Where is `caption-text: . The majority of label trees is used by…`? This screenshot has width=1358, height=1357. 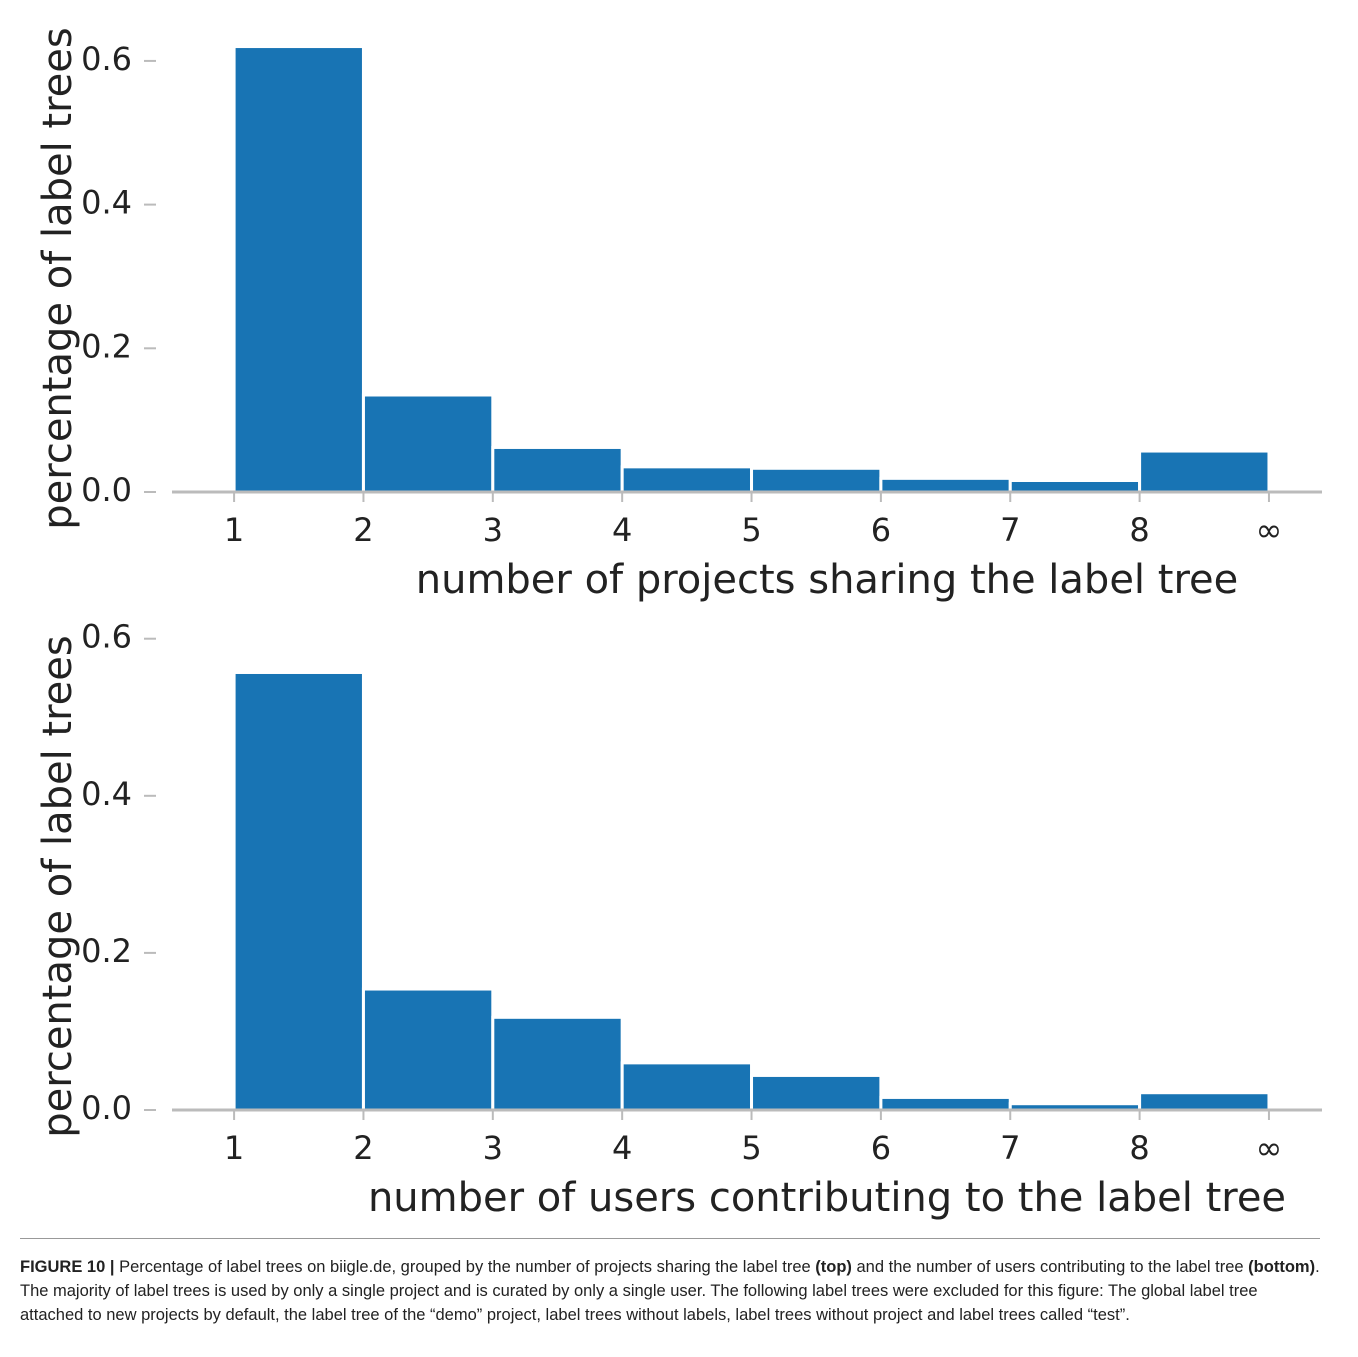
caption-text: . The majority of label trees is used by… is located at coordinates (670, 1291).